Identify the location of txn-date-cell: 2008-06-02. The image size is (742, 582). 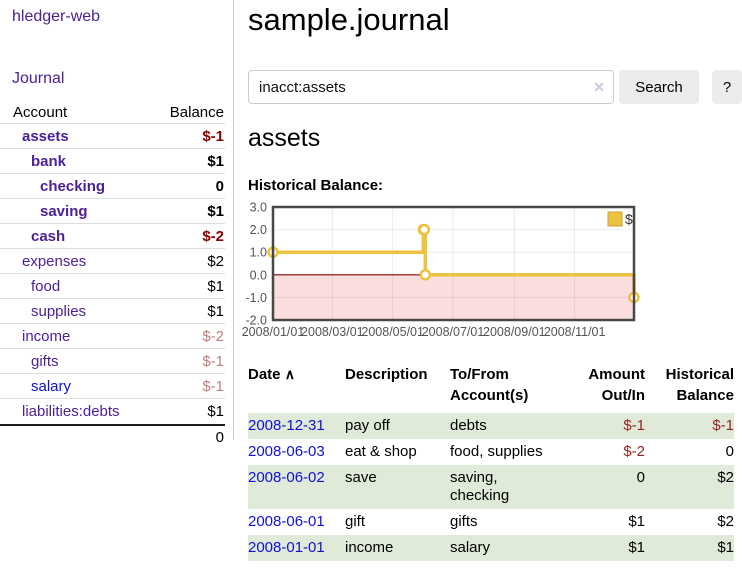
(296, 487).